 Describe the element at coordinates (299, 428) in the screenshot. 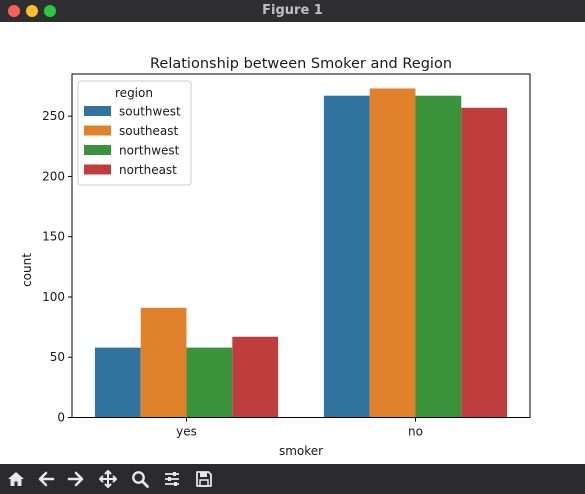

I see `x-axis: yes no` at that location.